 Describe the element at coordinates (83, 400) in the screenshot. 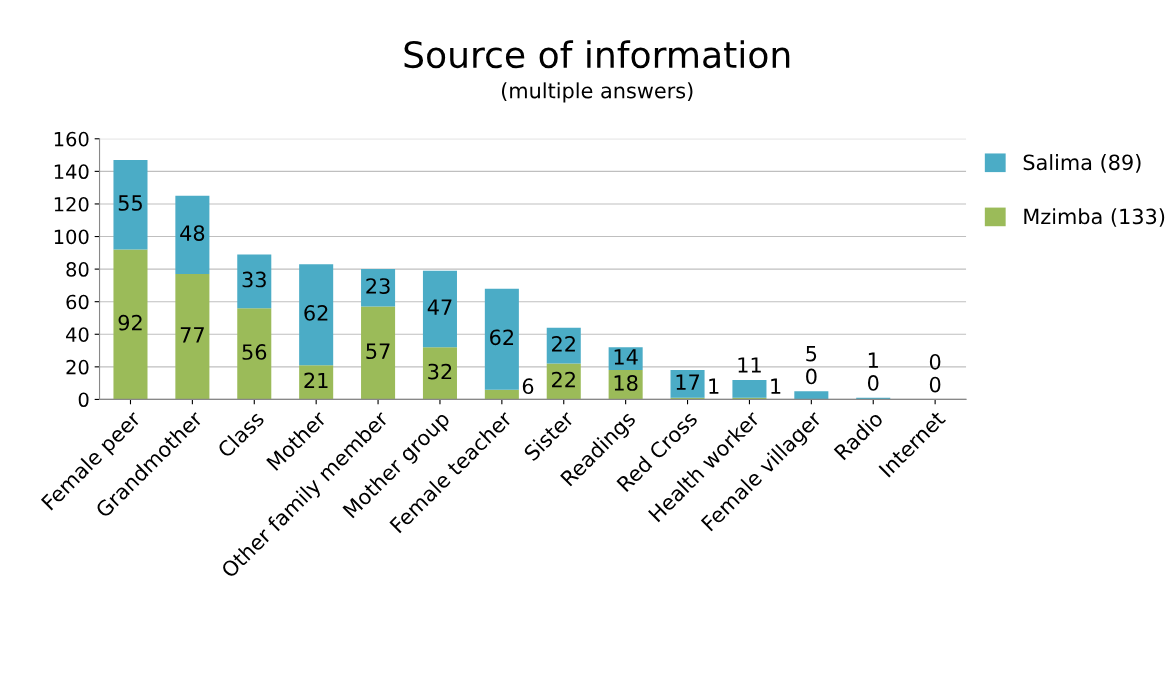

I see `y-tick-label: 0` at that location.